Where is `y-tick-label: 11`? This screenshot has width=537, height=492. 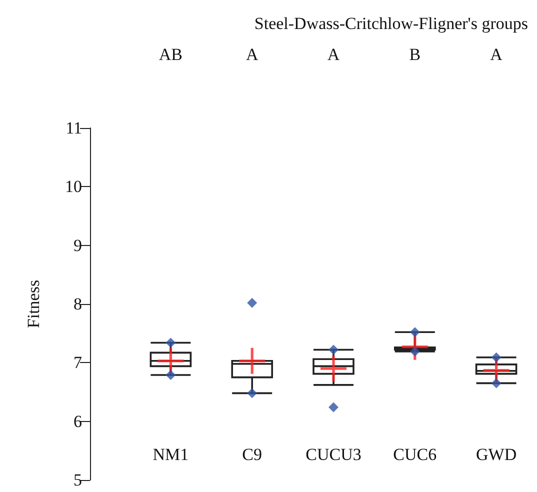
y-tick-label: 11 is located at coordinates (74, 128).